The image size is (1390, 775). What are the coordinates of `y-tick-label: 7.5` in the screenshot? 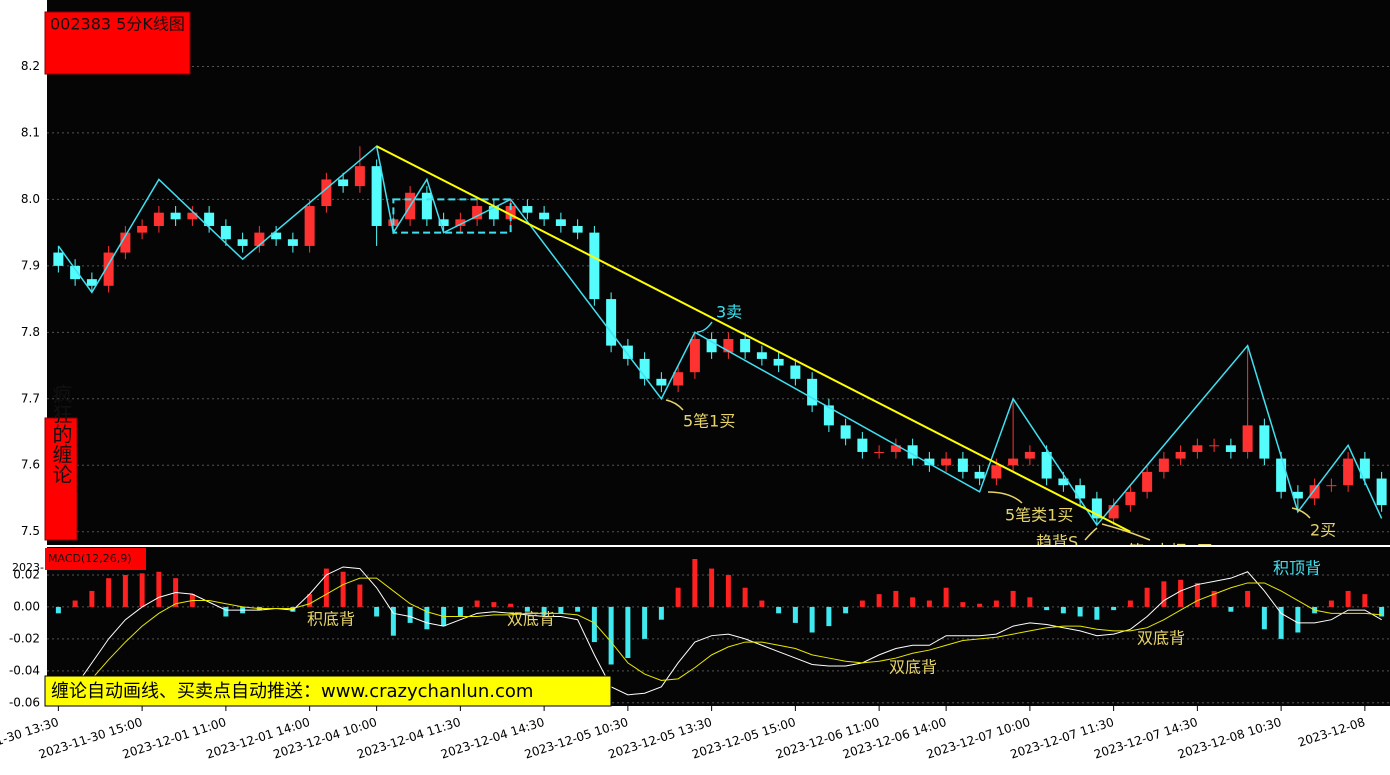 It's located at (30, 531).